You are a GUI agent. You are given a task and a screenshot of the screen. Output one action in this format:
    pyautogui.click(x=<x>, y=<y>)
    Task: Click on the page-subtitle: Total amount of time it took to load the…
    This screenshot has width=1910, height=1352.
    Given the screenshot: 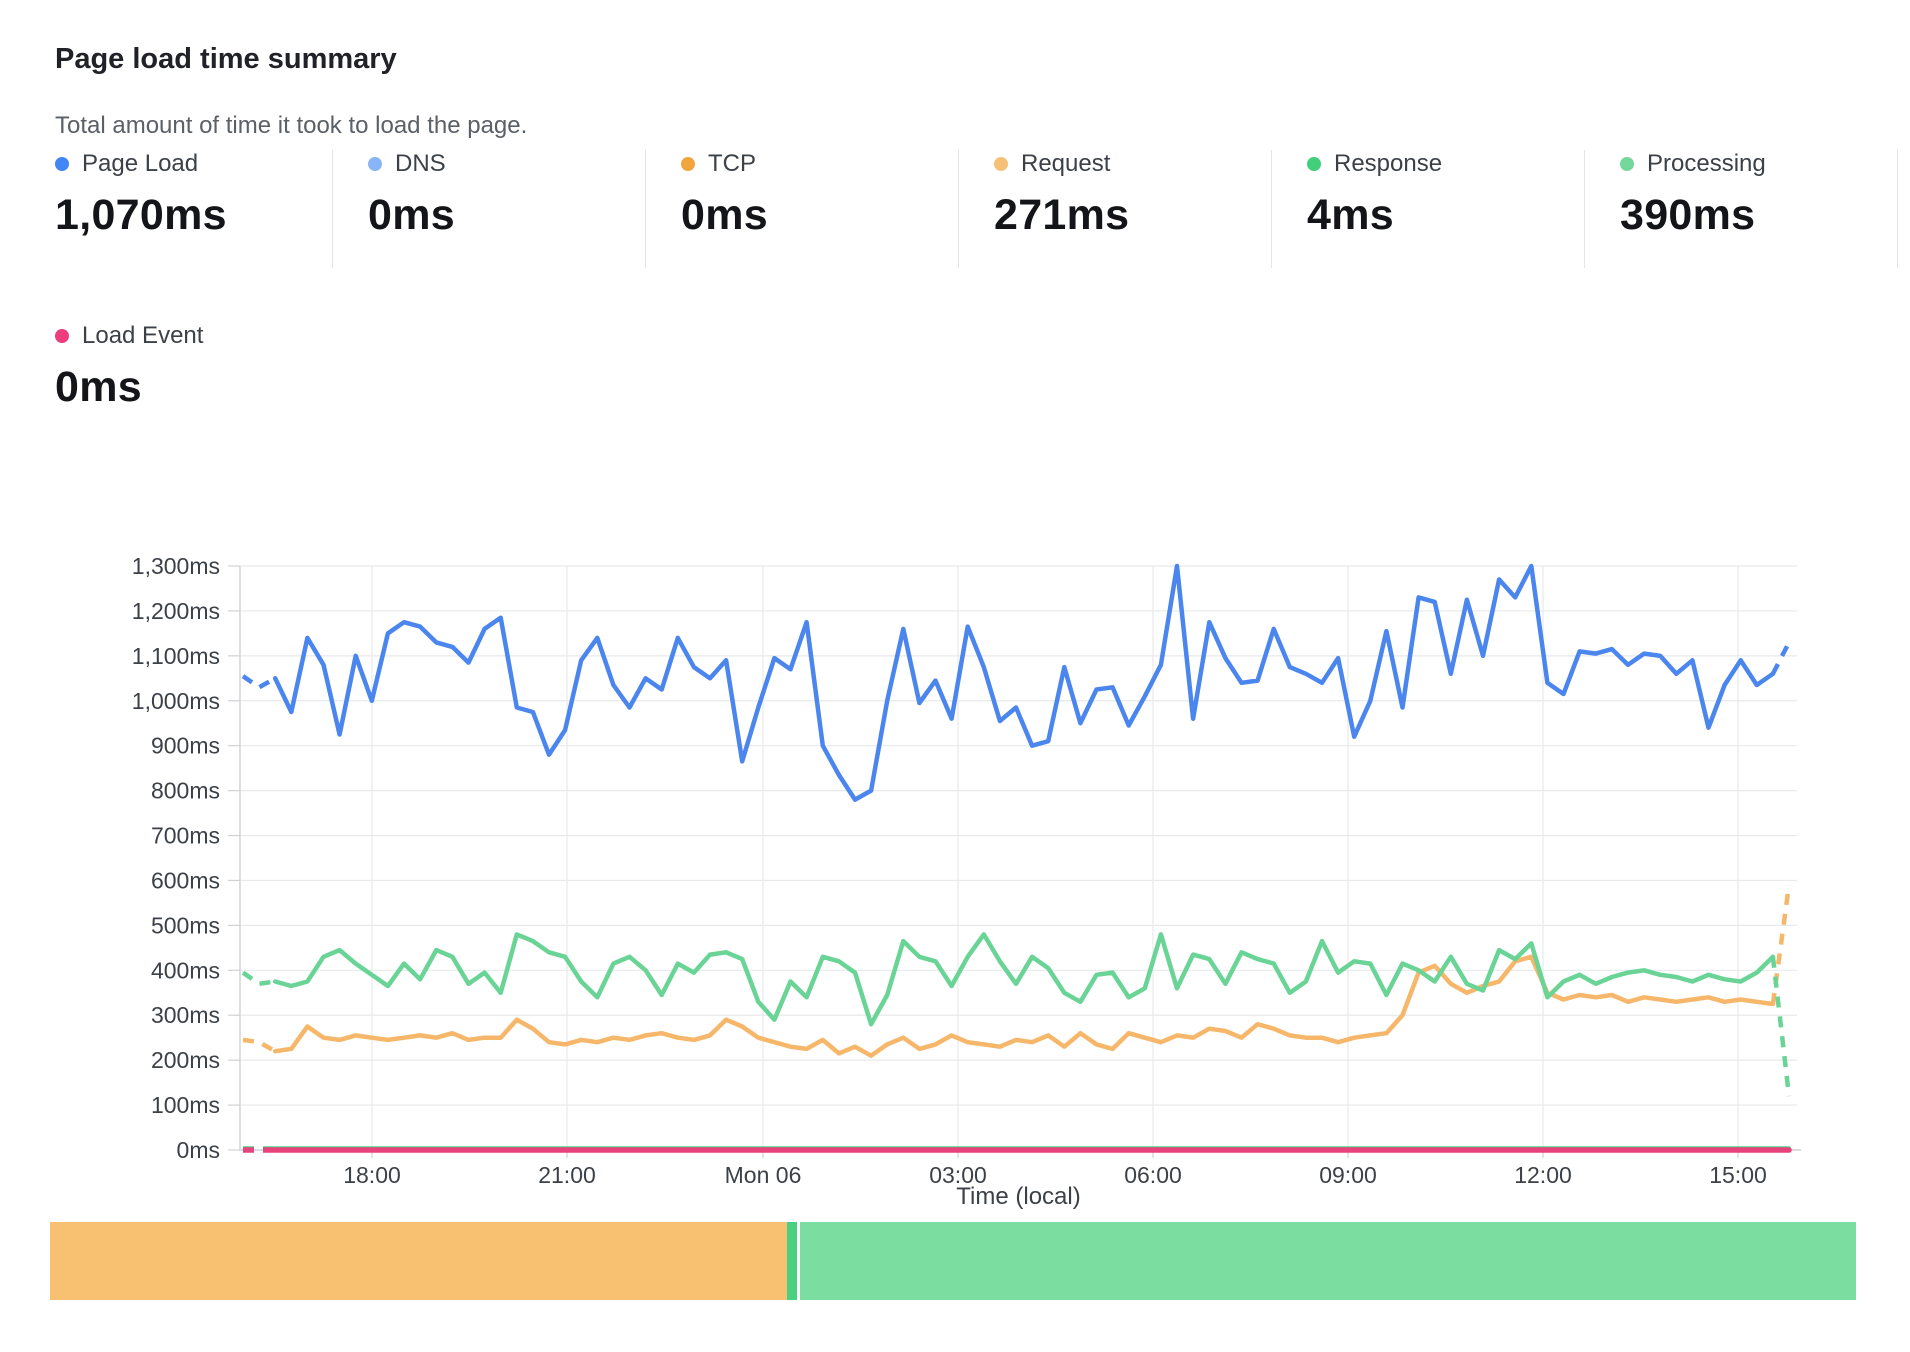 What is the action you would take?
    pyautogui.click(x=291, y=125)
    